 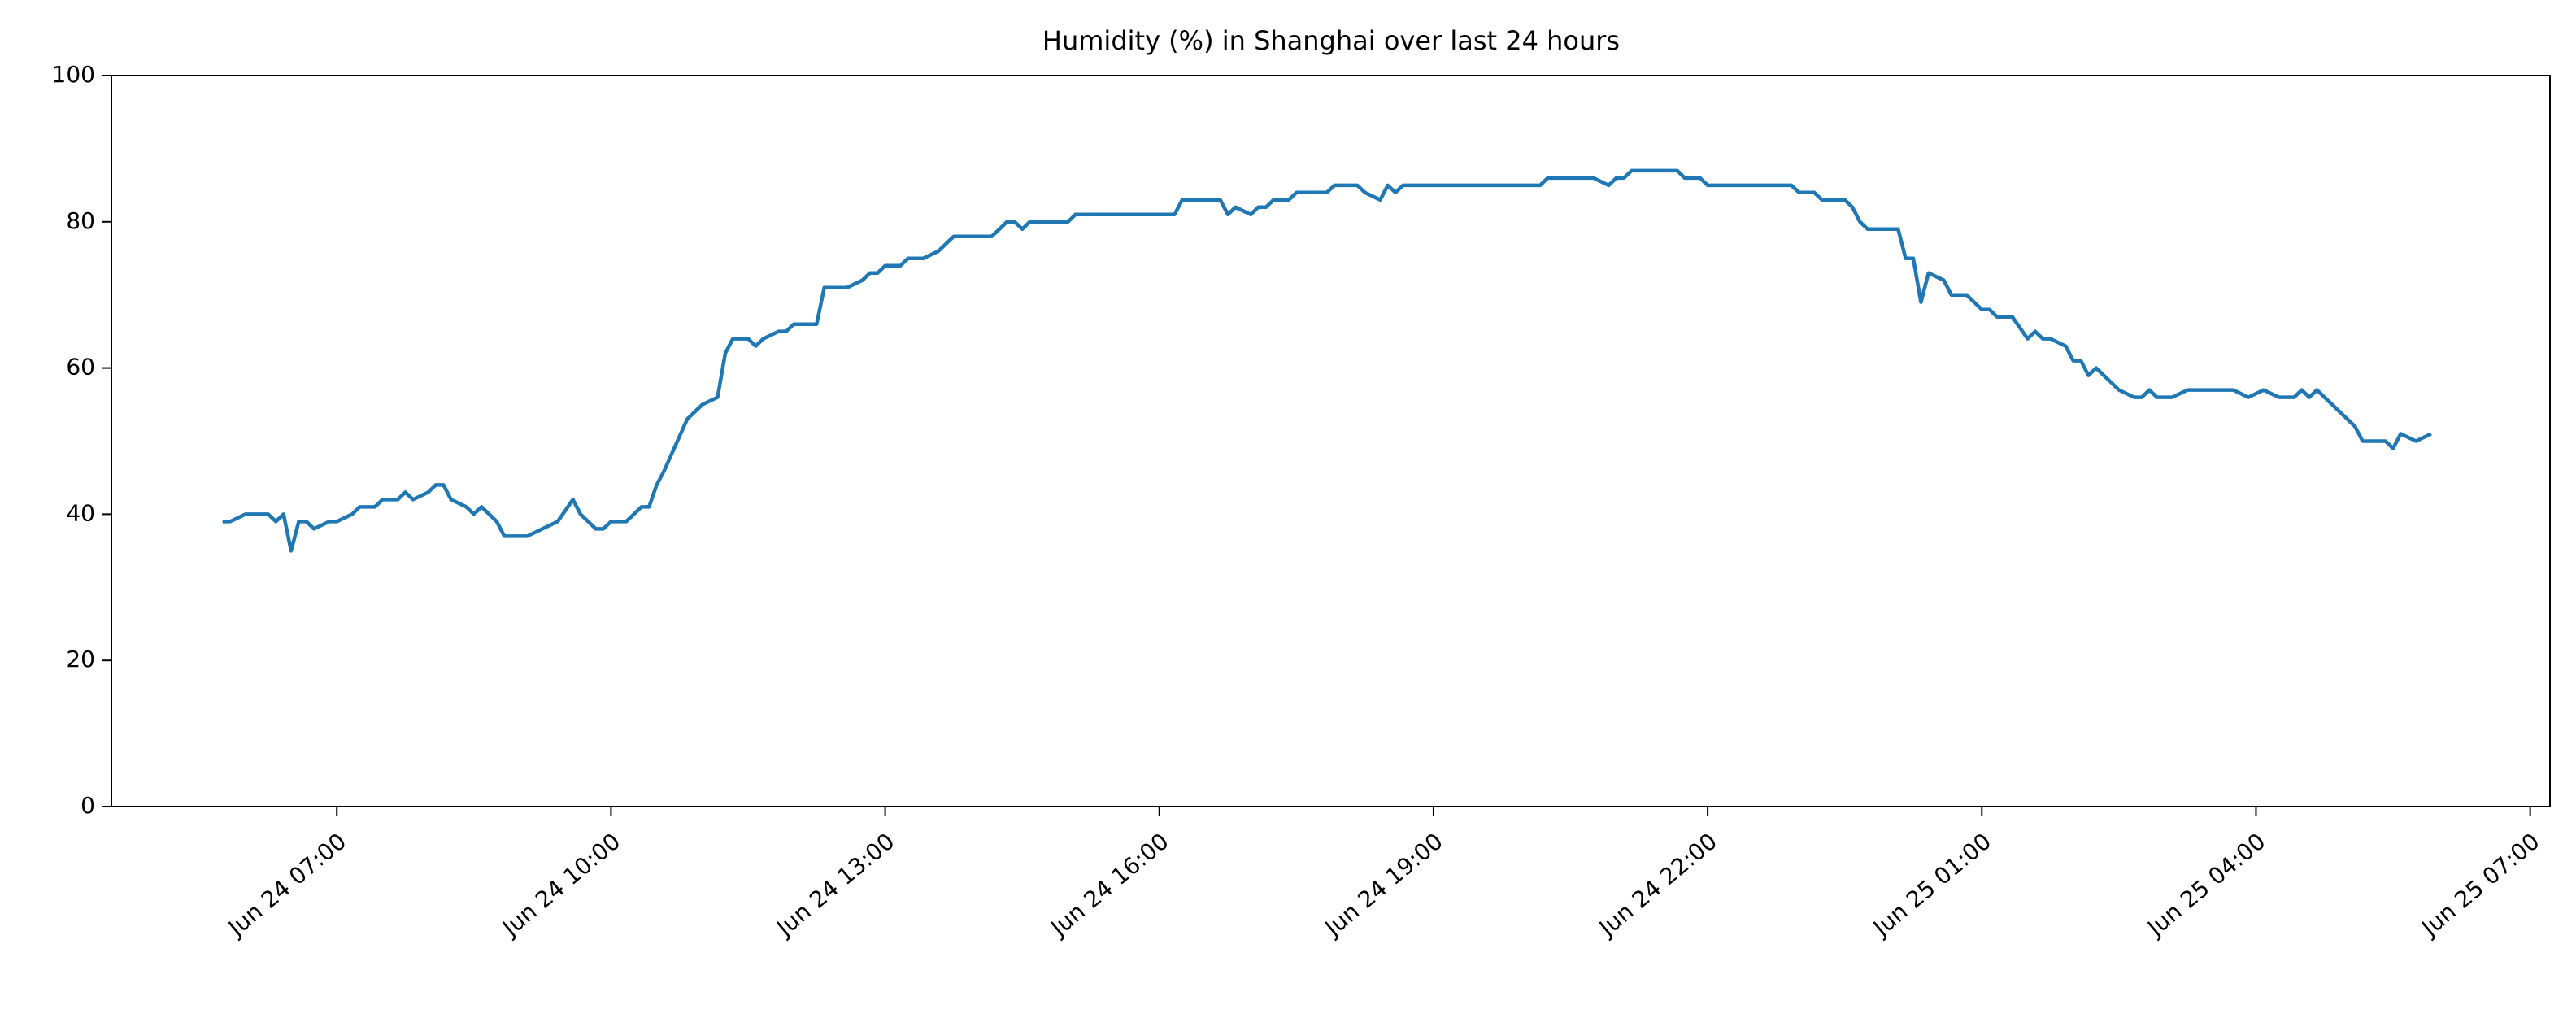 What do you see at coordinates (81, 367) in the screenshot?
I see `y-tick-label: 60` at bounding box center [81, 367].